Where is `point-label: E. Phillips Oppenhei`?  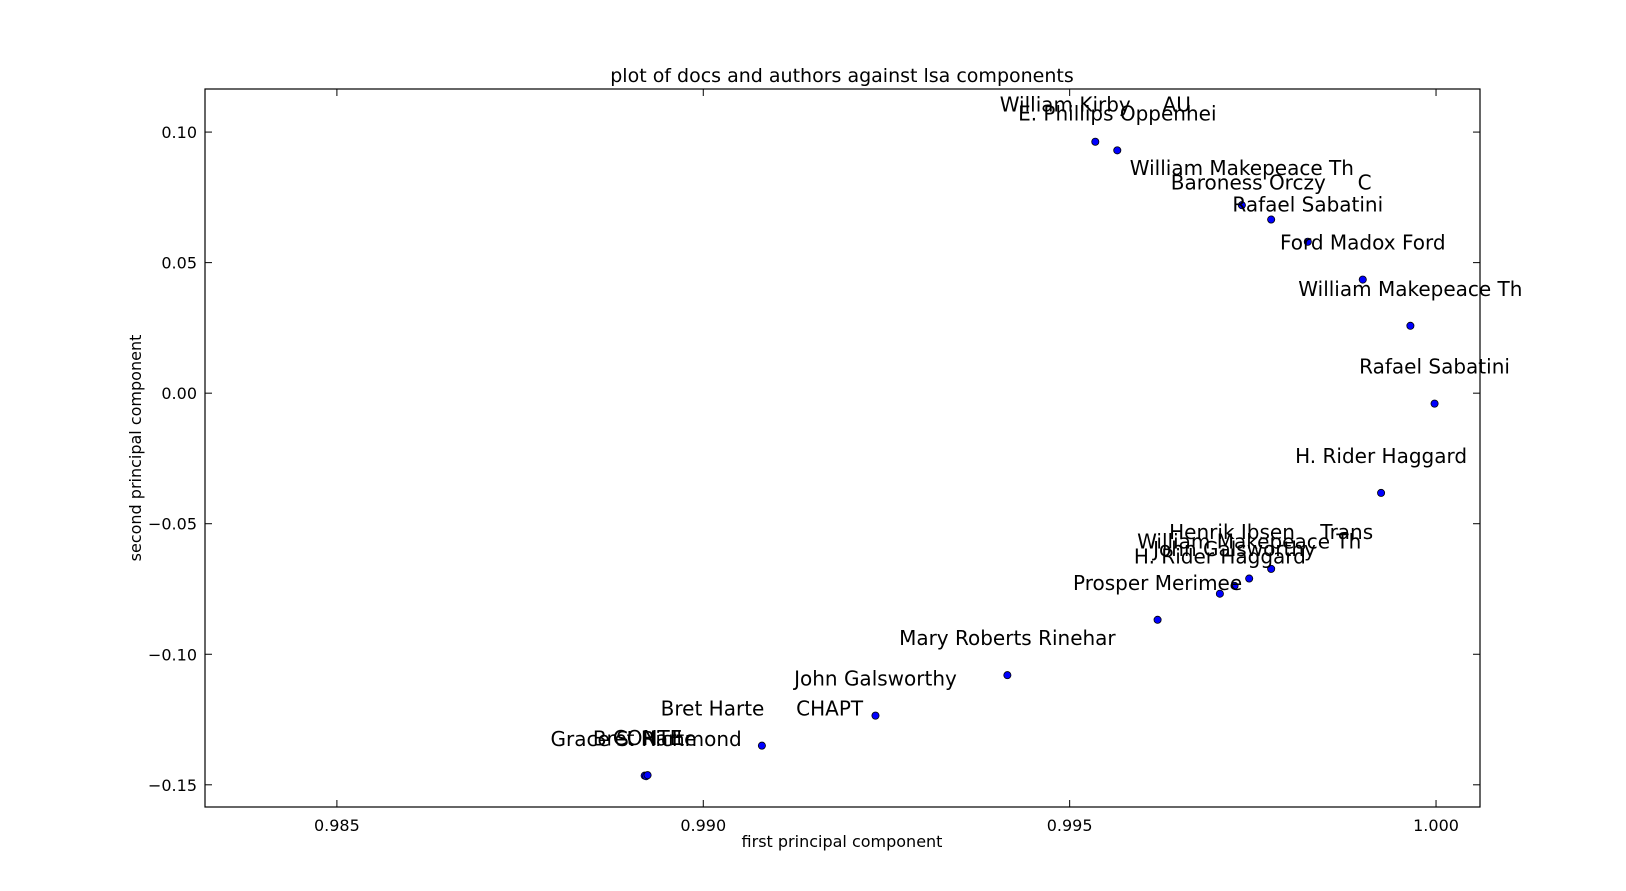
point-label: E. Phillips Oppenhei is located at coordinates (1117, 113).